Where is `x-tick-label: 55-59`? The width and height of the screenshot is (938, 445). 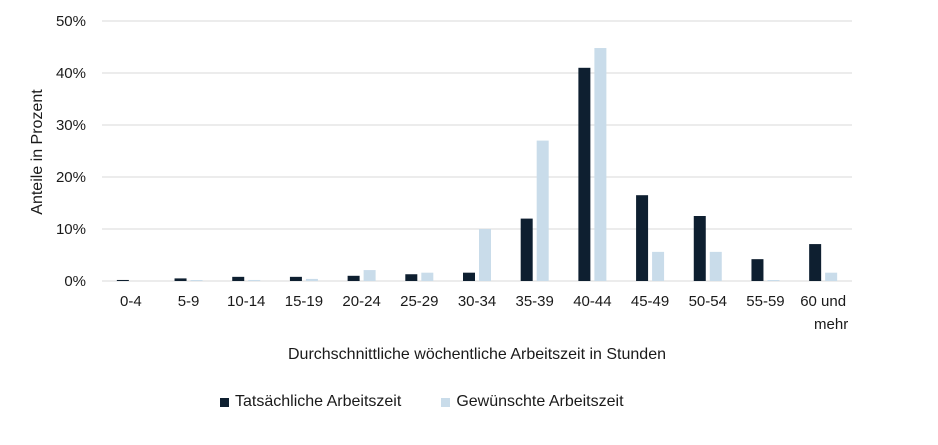
x-tick-label: 55-59 is located at coordinates (765, 301).